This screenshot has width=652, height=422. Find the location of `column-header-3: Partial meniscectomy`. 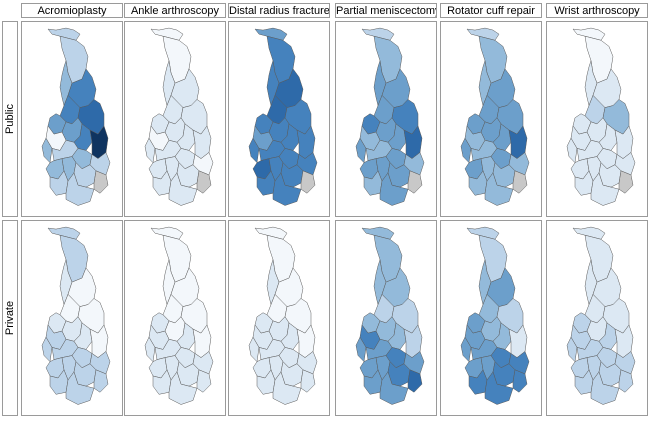

column-header-3: Partial meniscectomy is located at coordinates (386, 10).